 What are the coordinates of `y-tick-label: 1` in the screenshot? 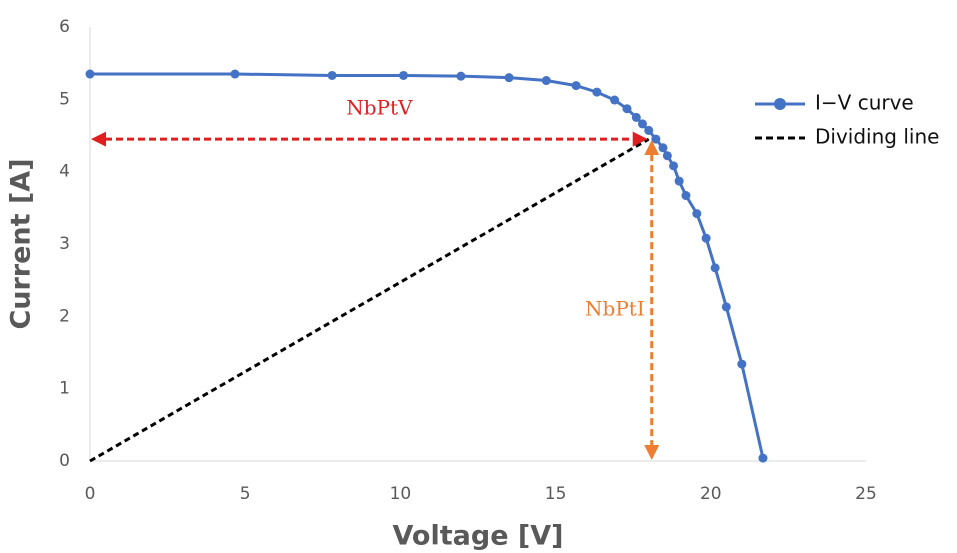 It's located at (64, 389).